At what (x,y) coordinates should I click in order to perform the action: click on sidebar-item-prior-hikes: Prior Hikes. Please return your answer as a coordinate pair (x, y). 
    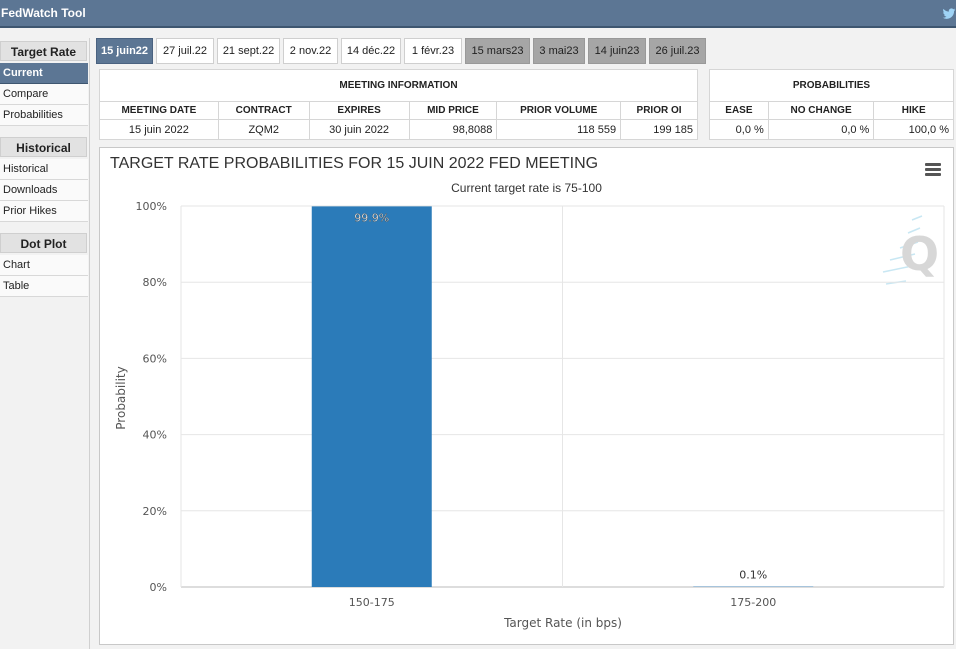
    Looking at the image, I should click on (44, 211).